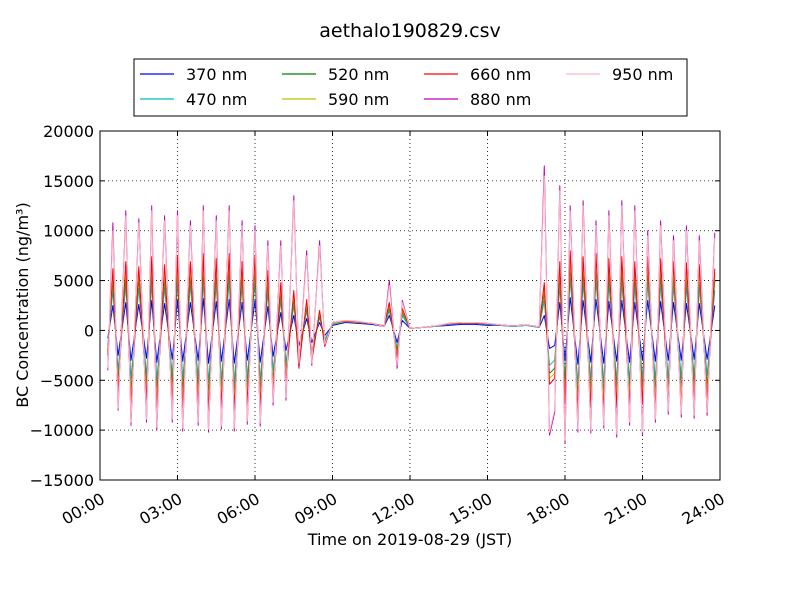  Describe the element at coordinates (216, 74) in the screenshot. I see `legend-label: 370 nm` at that location.